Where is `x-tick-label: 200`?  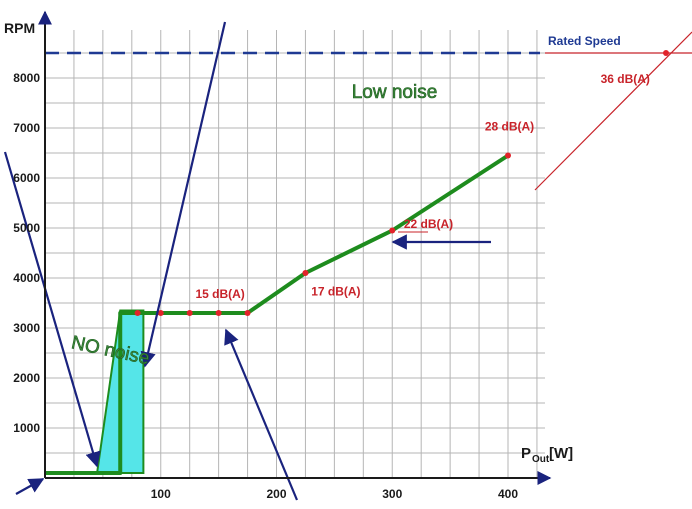
x-tick-label: 200 is located at coordinates (276, 494).